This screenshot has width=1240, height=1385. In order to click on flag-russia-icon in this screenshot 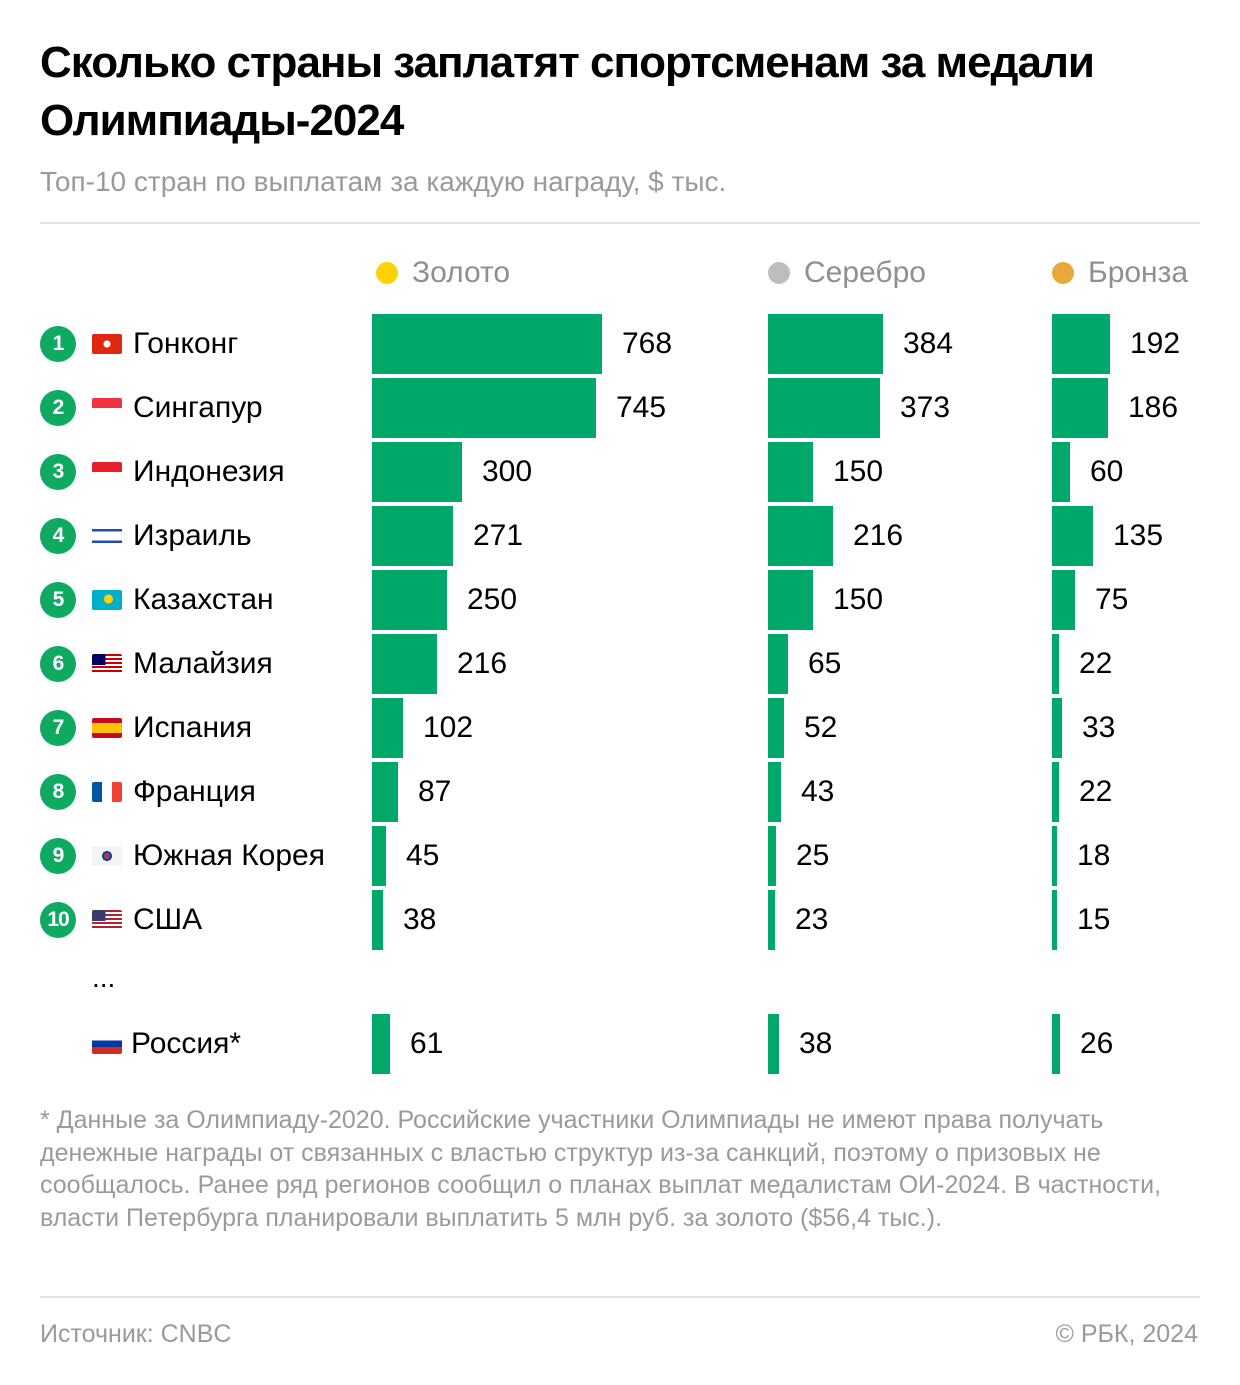, I will do `click(107, 1044)`.